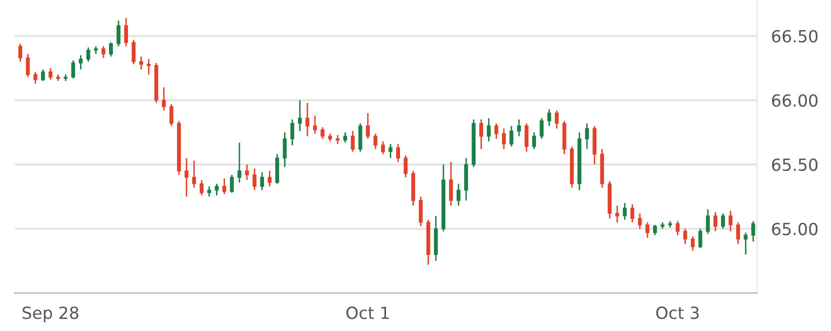 This screenshot has width=831, height=331. What do you see at coordinates (50, 314) in the screenshot?
I see `x-tick-label: Sep 28` at bounding box center [50, 314].